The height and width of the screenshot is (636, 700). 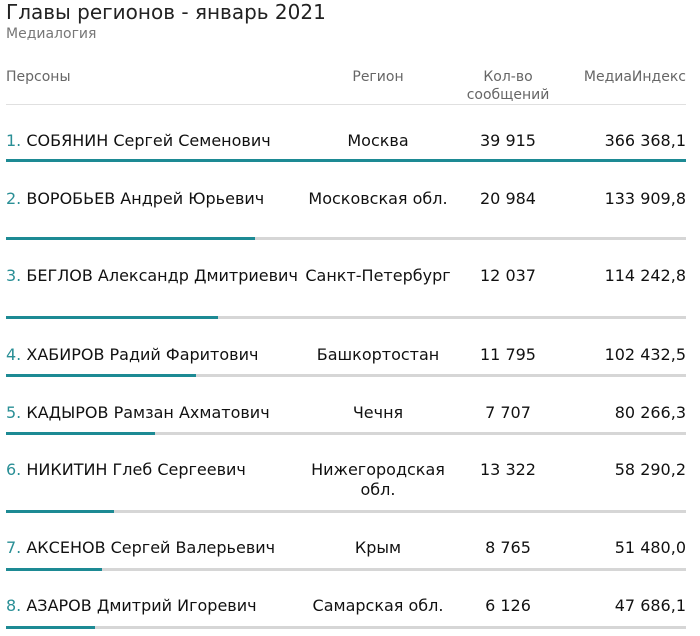 What do you see at coordinates (645, 140) in the screenshot?
I see `media-index-cell: 366 368,1` at bounding box center [645, 140].